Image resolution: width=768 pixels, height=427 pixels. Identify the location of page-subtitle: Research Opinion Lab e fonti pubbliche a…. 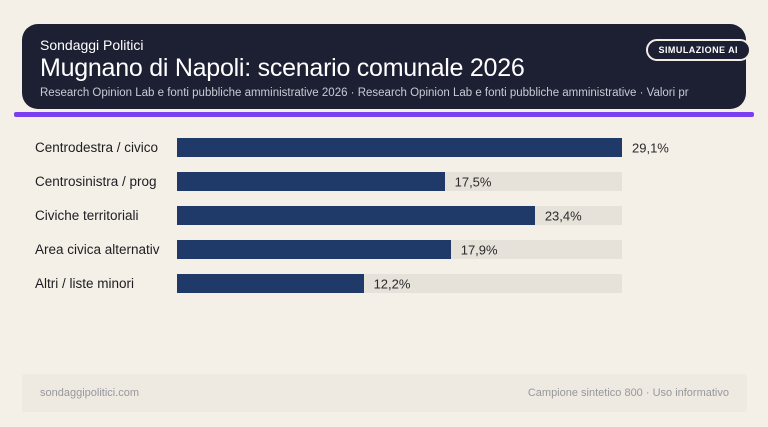
(364, 92).